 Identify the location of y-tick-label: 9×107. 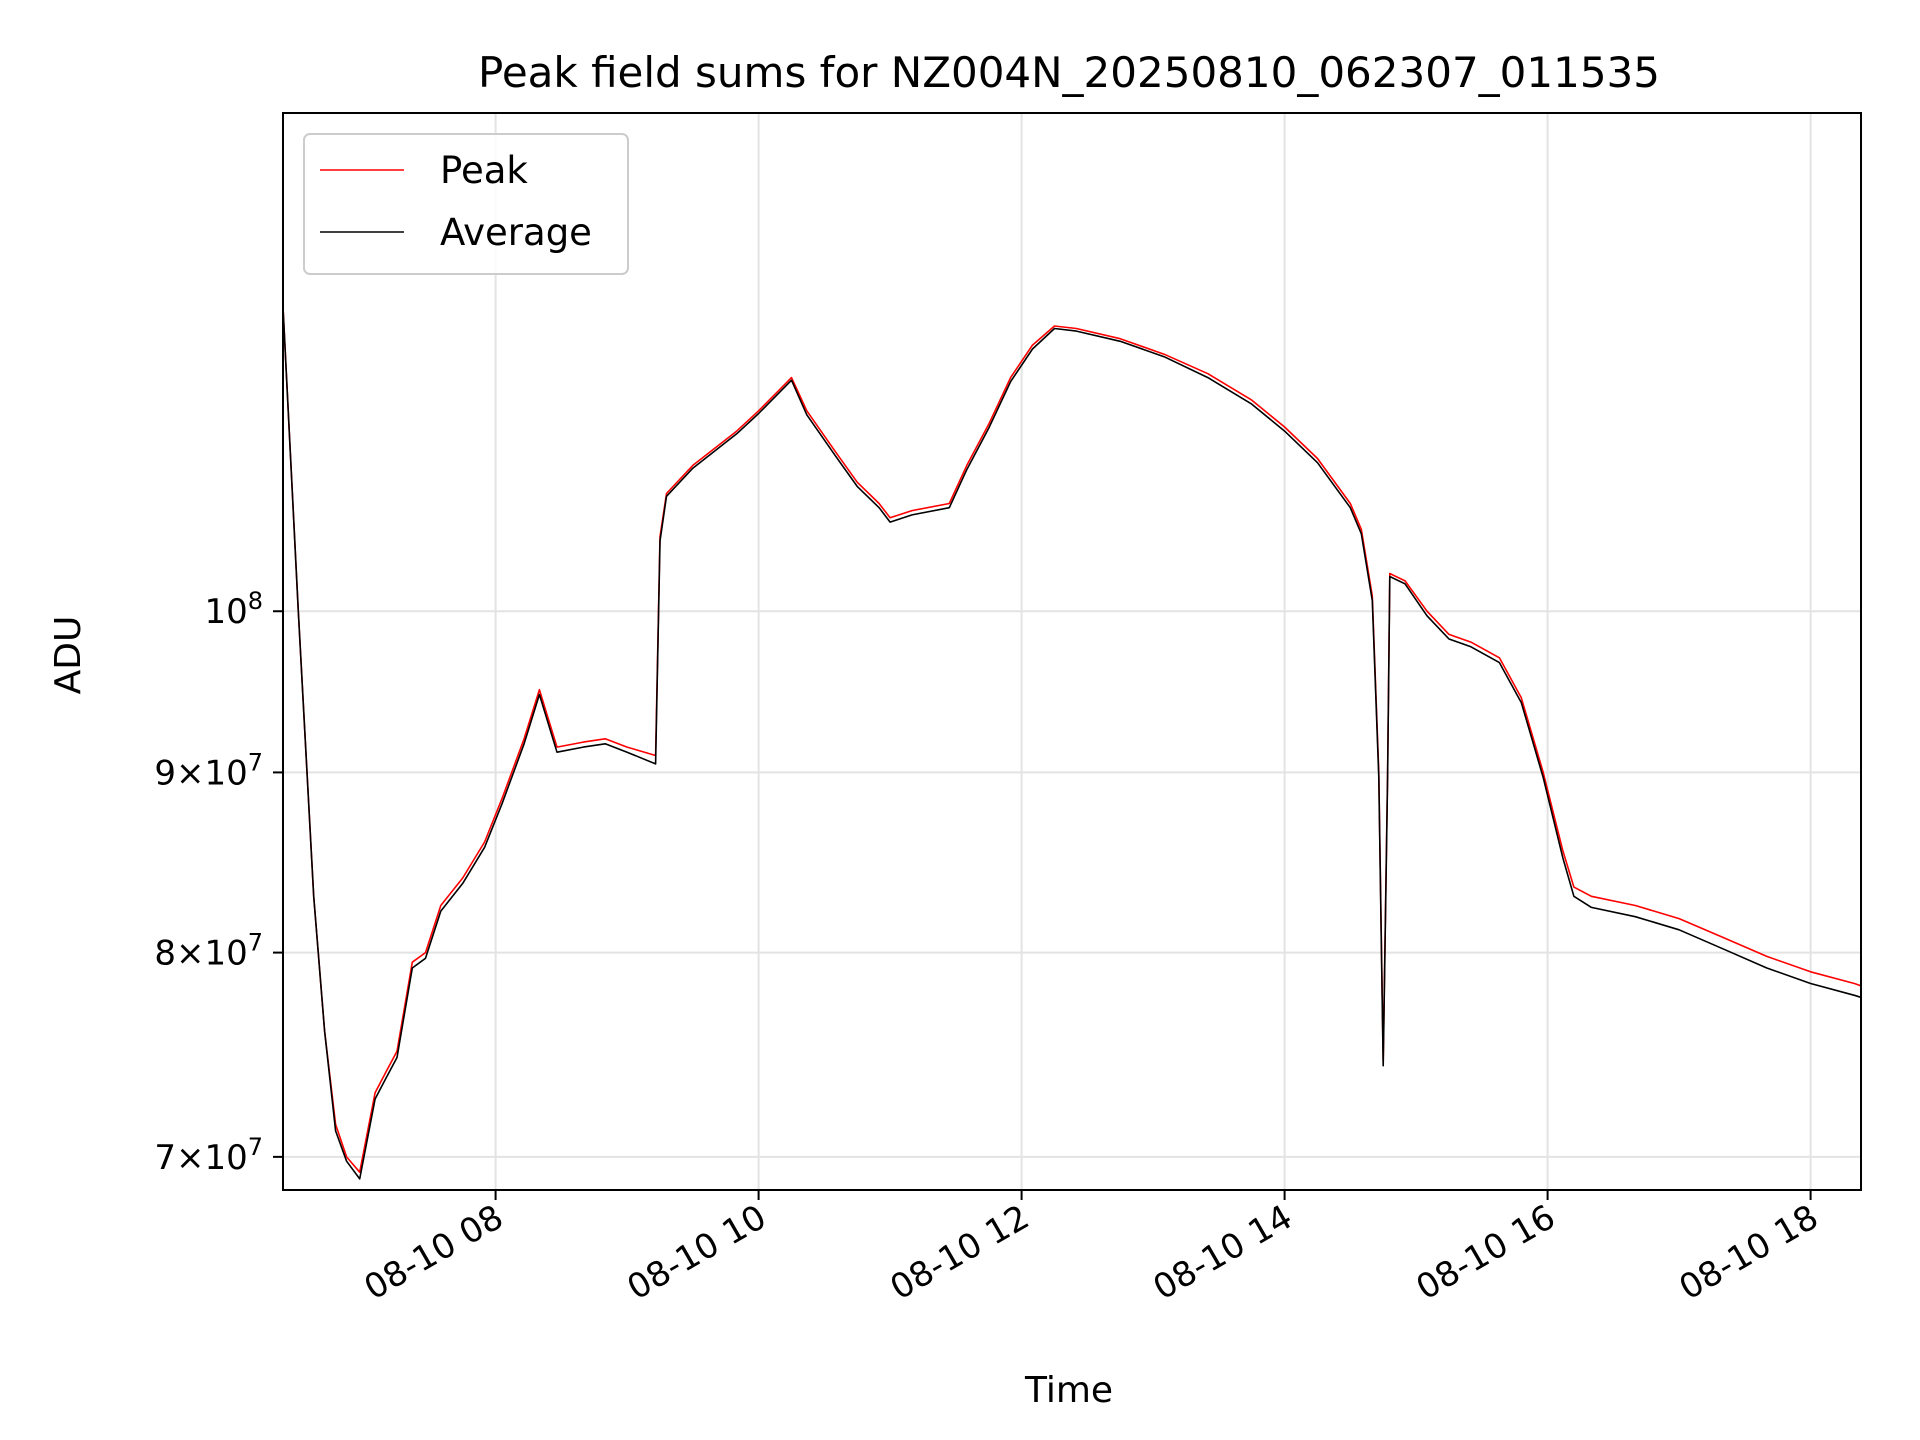
(208, 770).